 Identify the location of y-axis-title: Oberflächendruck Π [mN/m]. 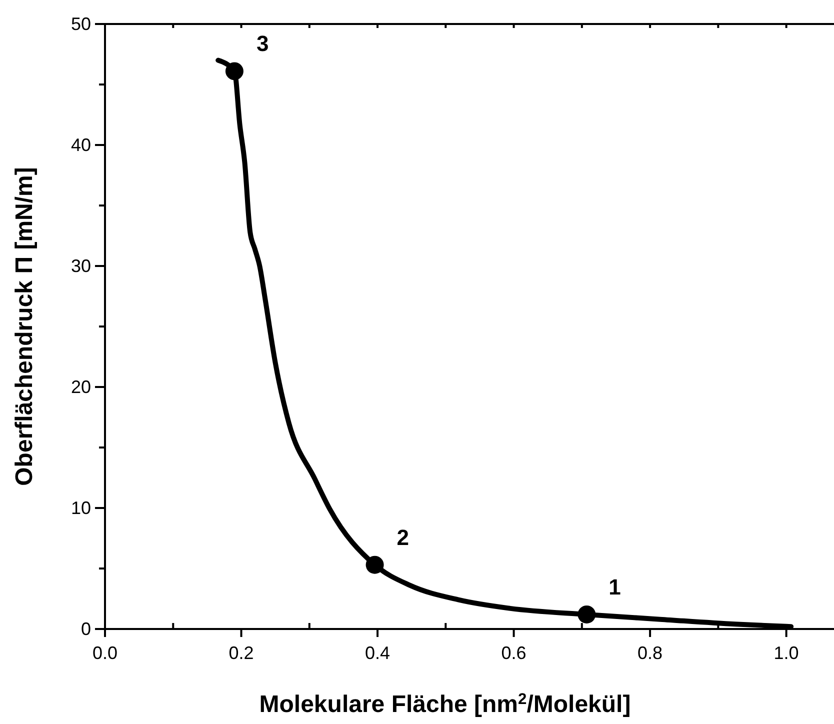
(24, 326).